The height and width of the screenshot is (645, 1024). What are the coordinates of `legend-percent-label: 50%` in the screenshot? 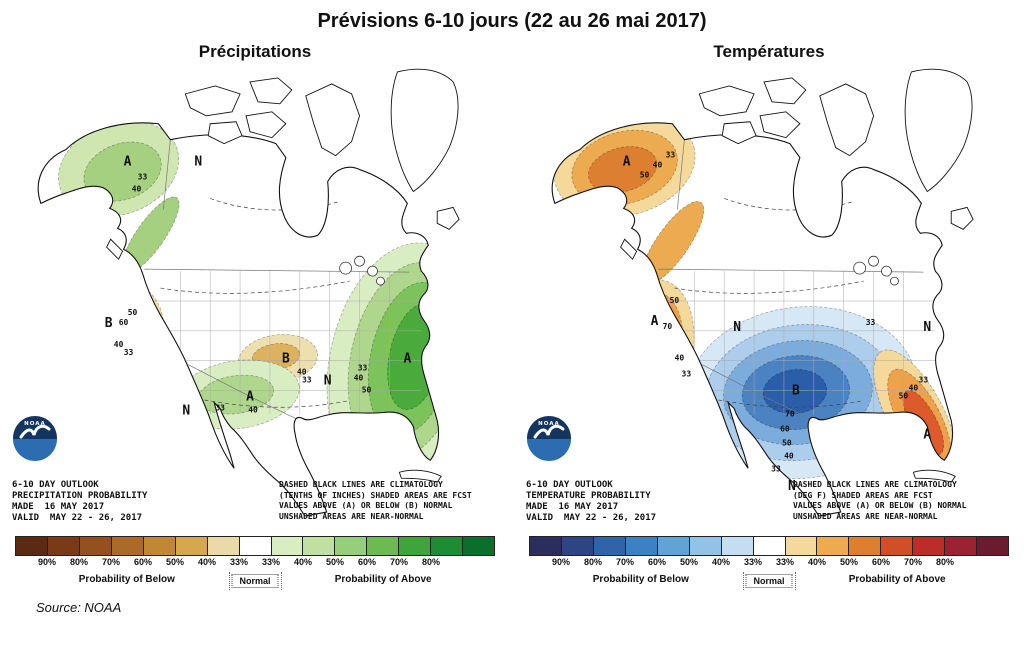 It's located at (848, 562).